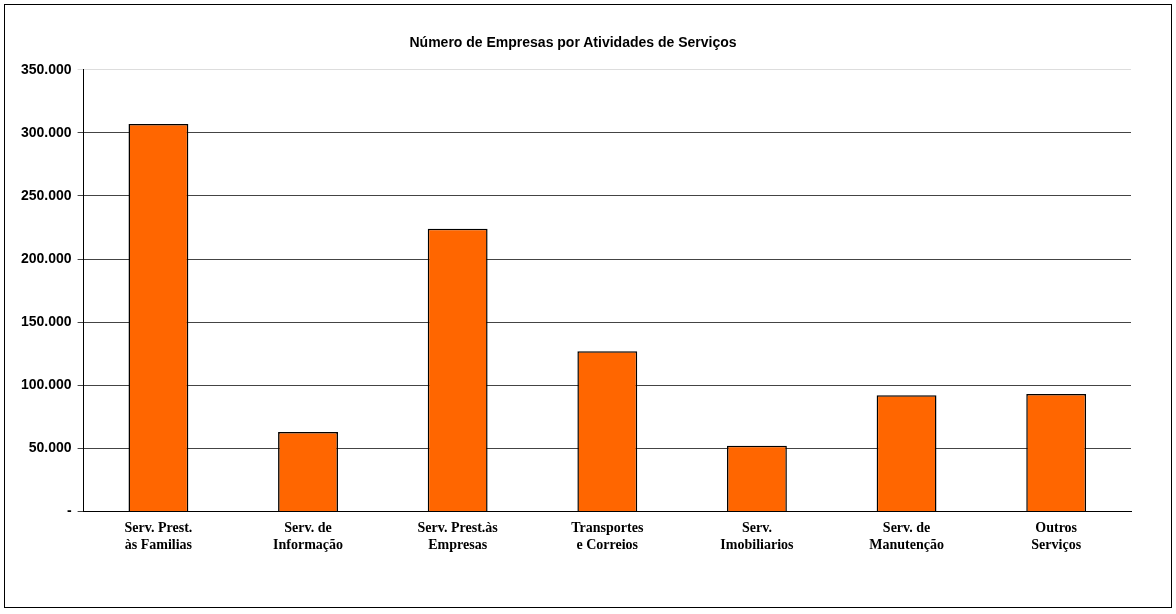 This screenshot has height=614, width=1176. What do you see at coordinates (906, 536) in the screenshot?
I see `x-tick-label: Serv. de Manutenção` at bounding box center [906, 536].